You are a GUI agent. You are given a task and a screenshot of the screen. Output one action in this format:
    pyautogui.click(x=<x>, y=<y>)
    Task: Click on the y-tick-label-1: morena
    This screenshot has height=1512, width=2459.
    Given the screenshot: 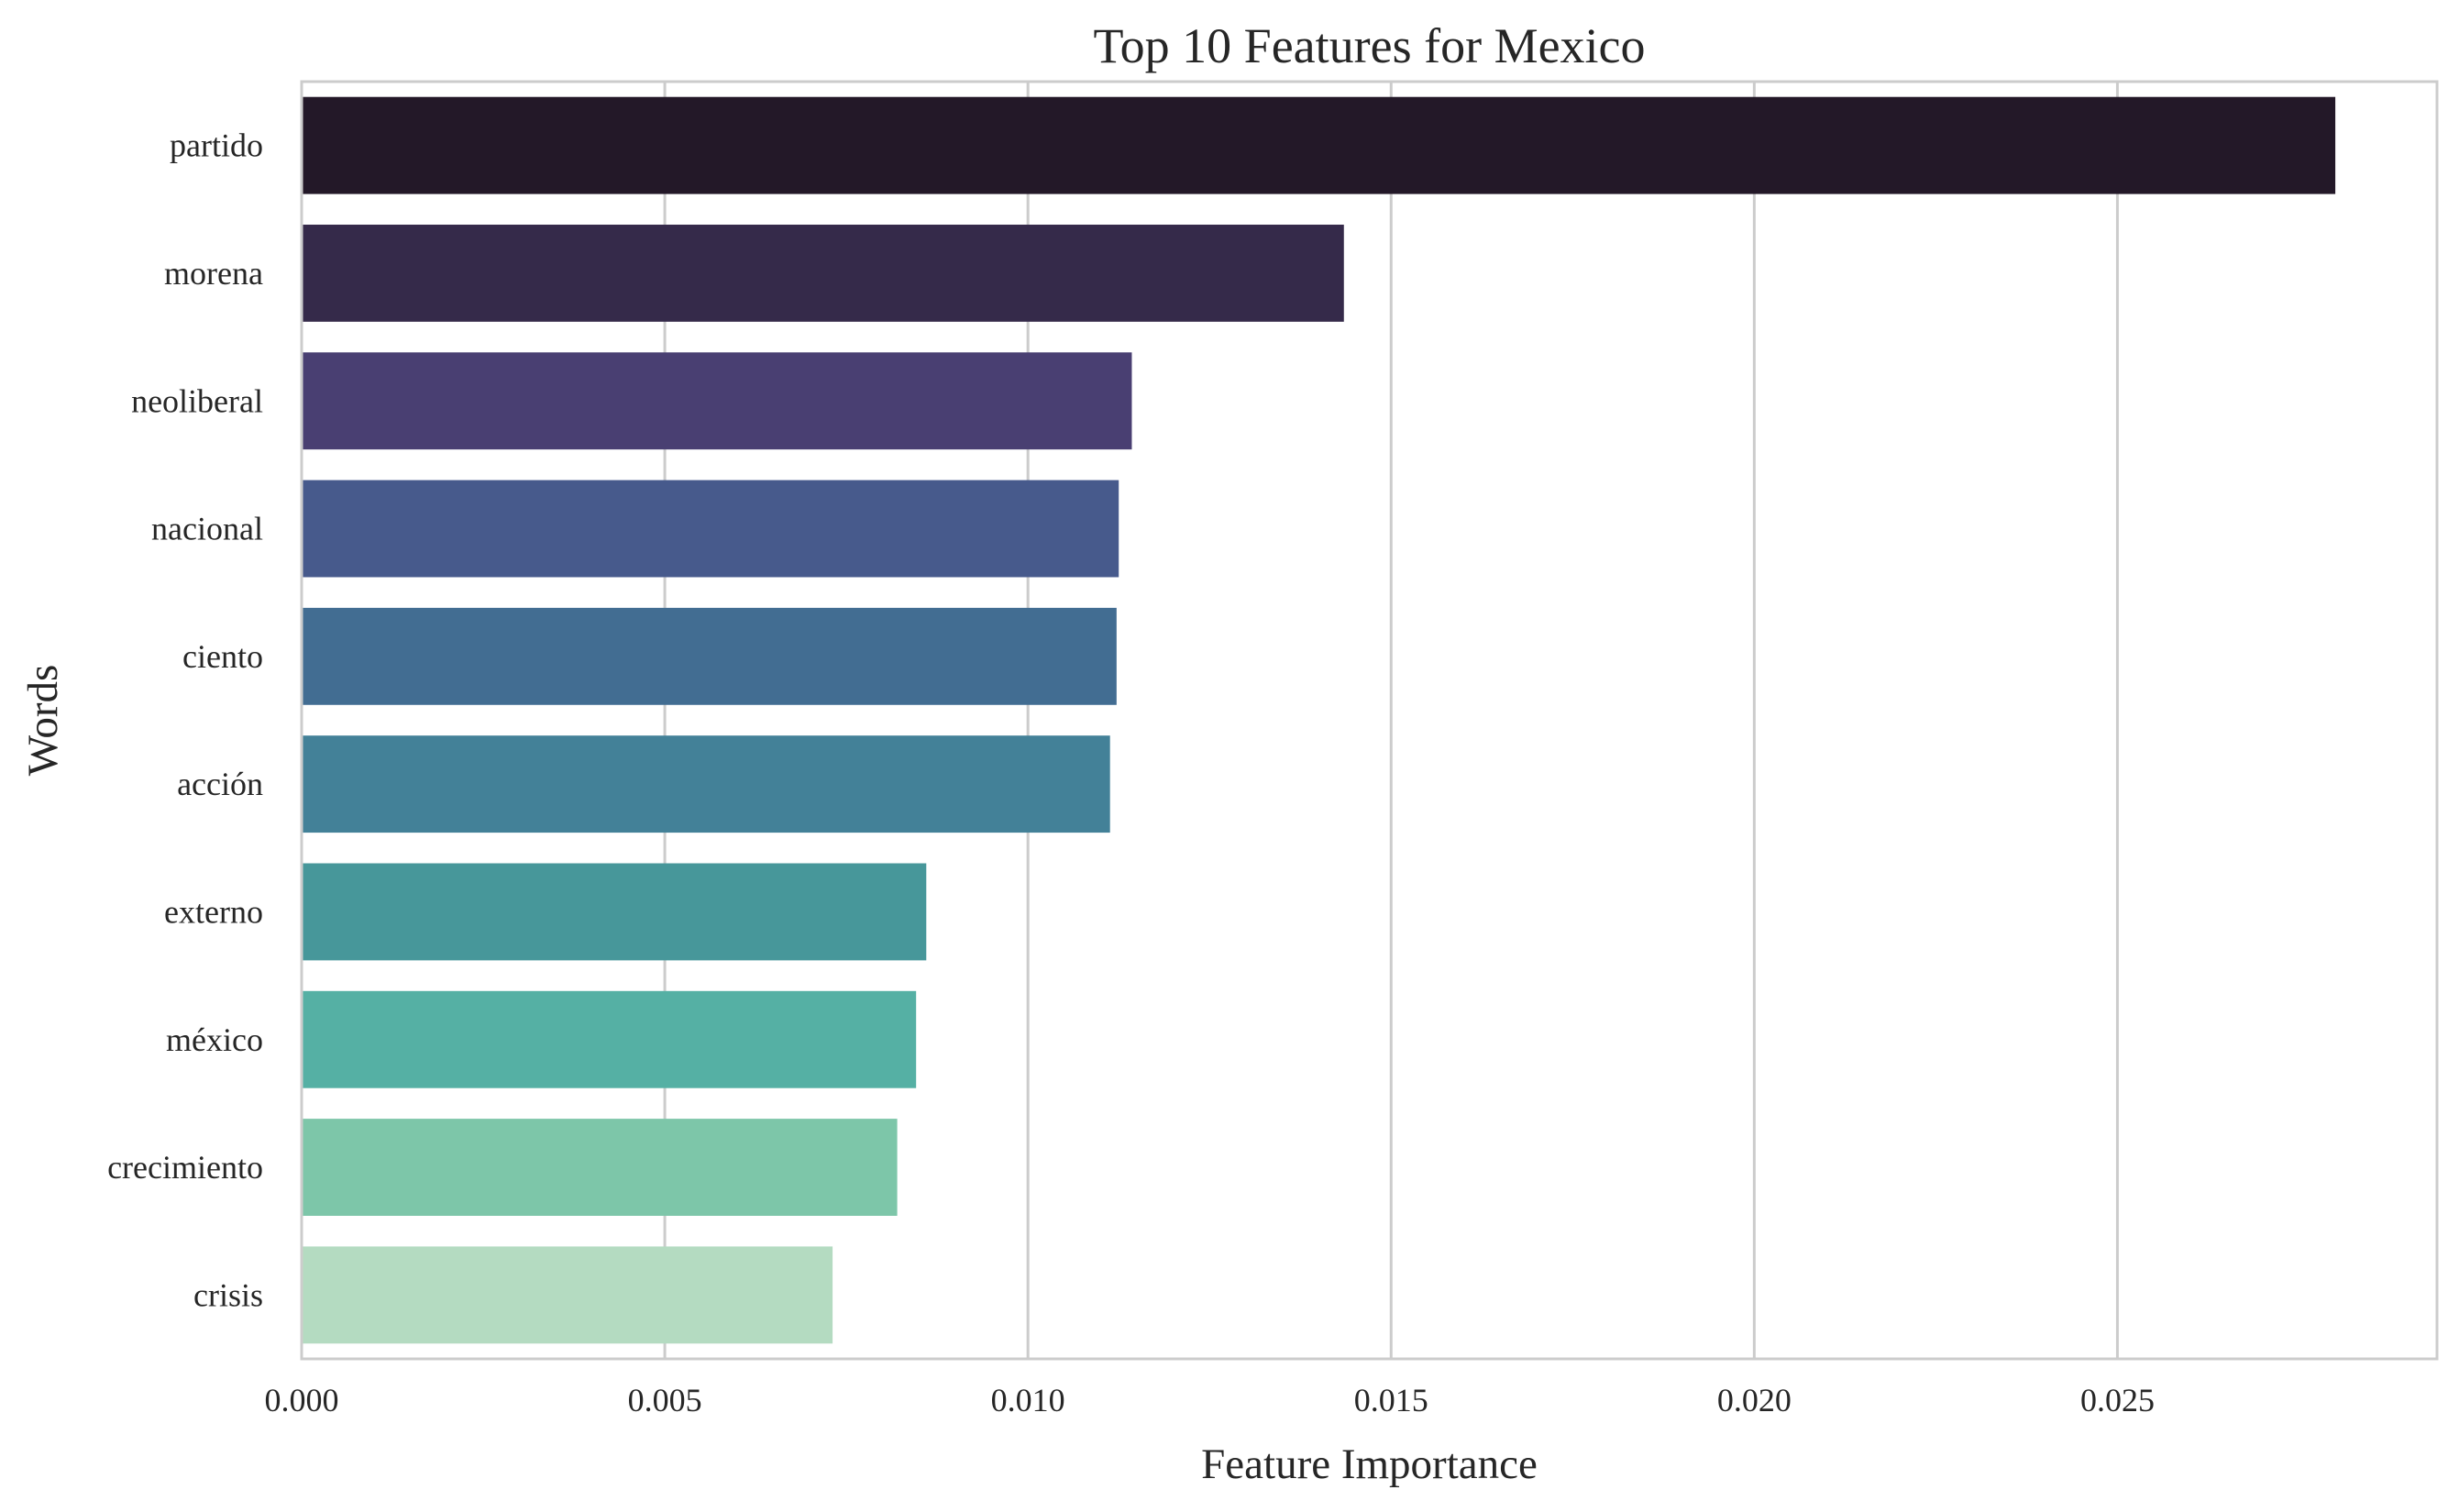 What is the action you would take?
    pyautogui.click(x=213, y=273)
    